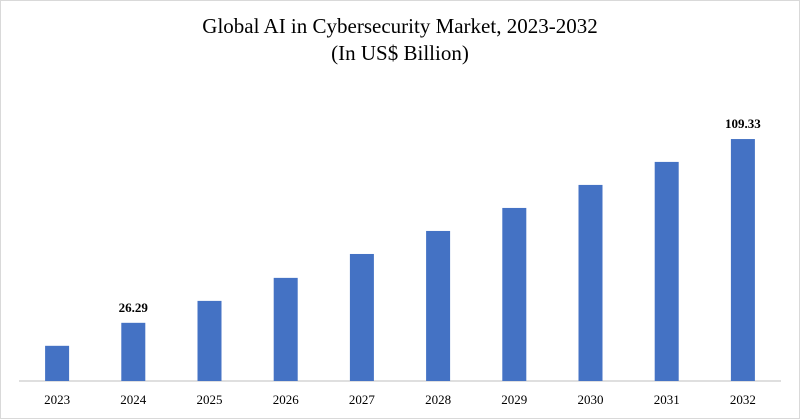 This screenshot has height=419, width=800. I want to click on x-tick-label: 2032, so click(743, 399).